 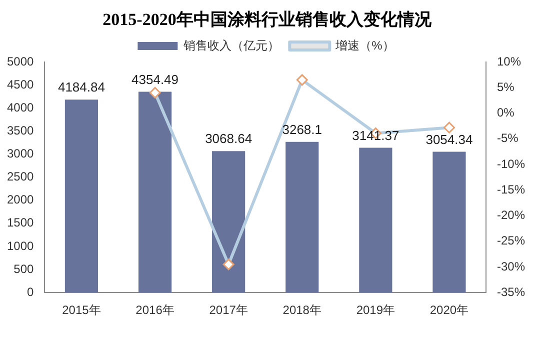 What do you see at coordinates (81, 87) in the screenshot?
I see `data-label: 4184.84` at bounding box center [81, 87].